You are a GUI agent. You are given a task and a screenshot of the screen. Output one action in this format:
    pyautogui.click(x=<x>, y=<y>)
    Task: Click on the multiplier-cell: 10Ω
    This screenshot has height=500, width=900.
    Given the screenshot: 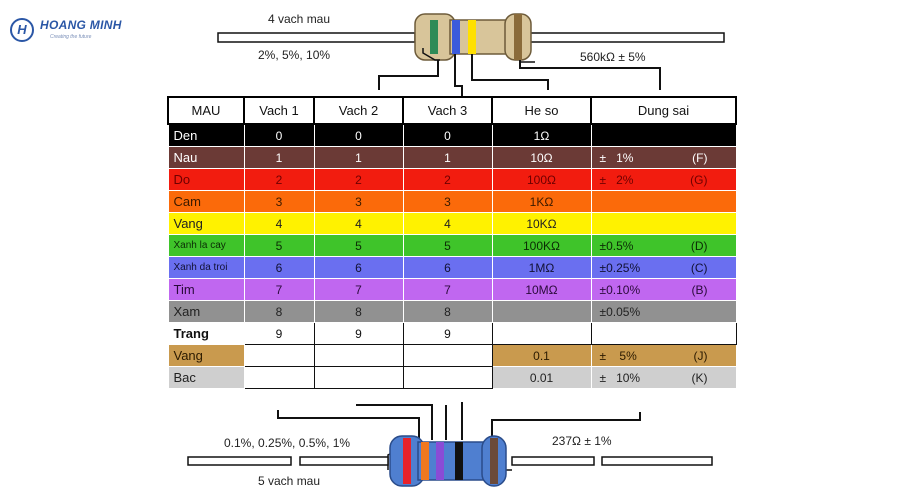 What is the action you would take?
    pyautogui.click(x=541, y=157)
    